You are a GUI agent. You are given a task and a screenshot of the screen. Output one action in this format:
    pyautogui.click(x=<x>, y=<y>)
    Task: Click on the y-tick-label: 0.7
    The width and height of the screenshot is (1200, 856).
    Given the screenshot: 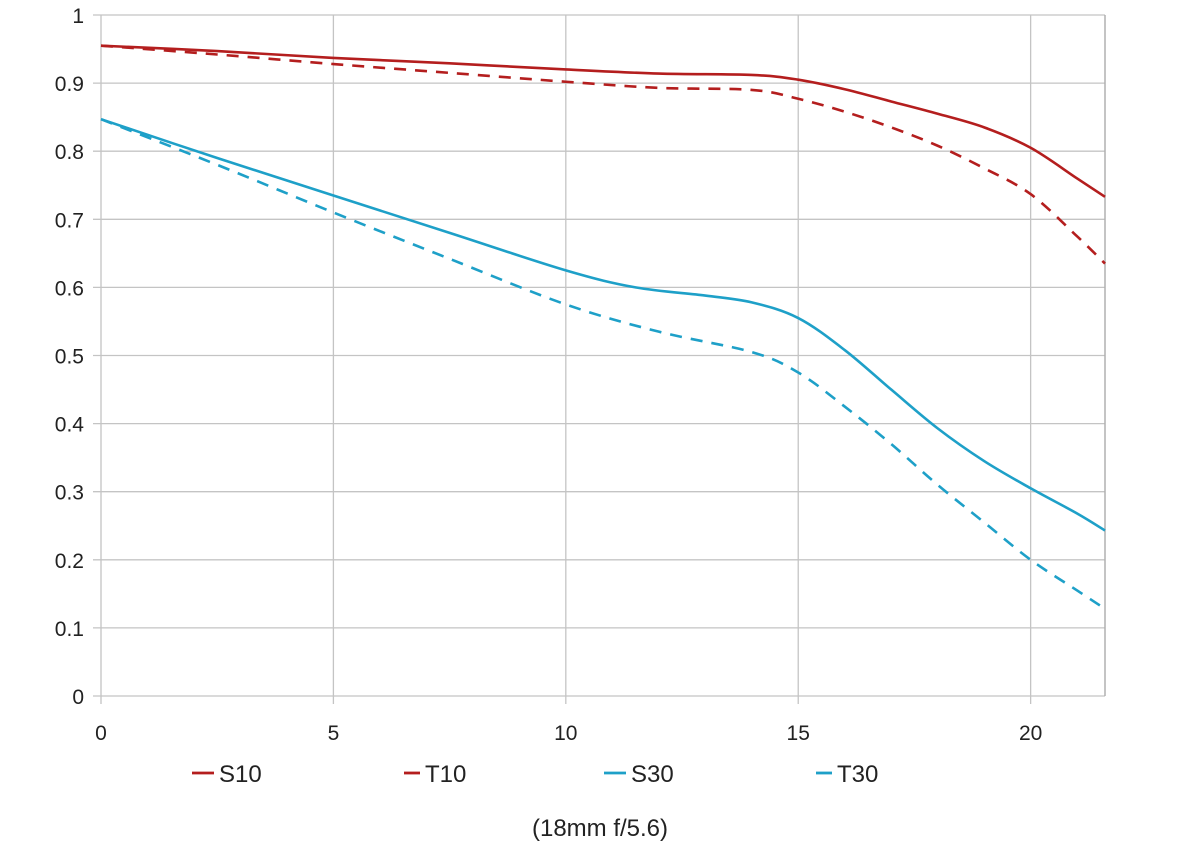 What is the action you would take?
    pyautogui.click(x=69, y=220)
    